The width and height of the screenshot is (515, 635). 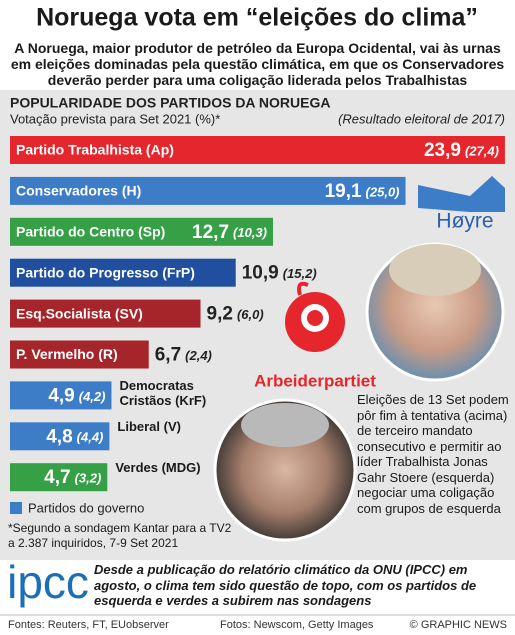 I want to click on previous-label: (25,0), so click(x=383, y=191).